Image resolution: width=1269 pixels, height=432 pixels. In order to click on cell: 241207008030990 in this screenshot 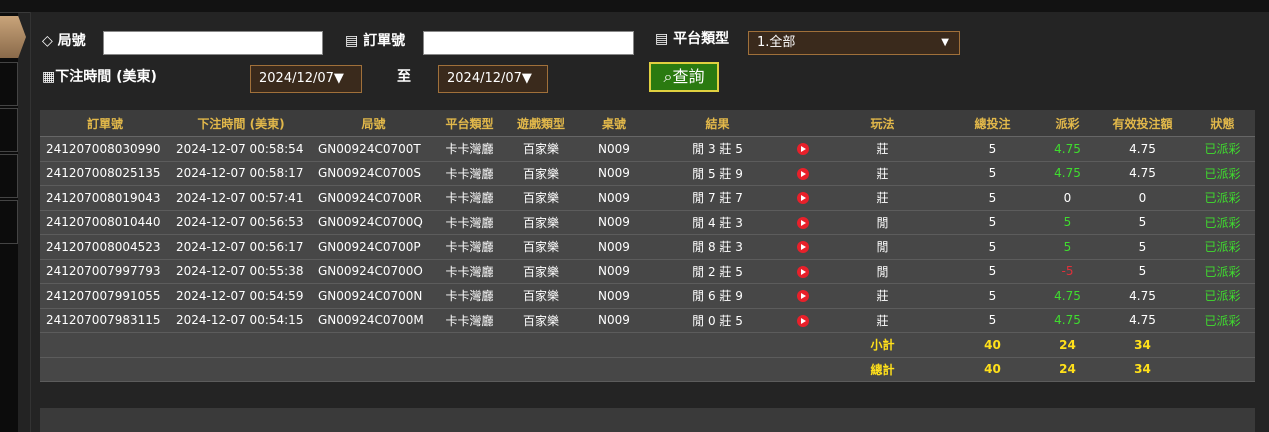, I will do `click(105, 149)`.